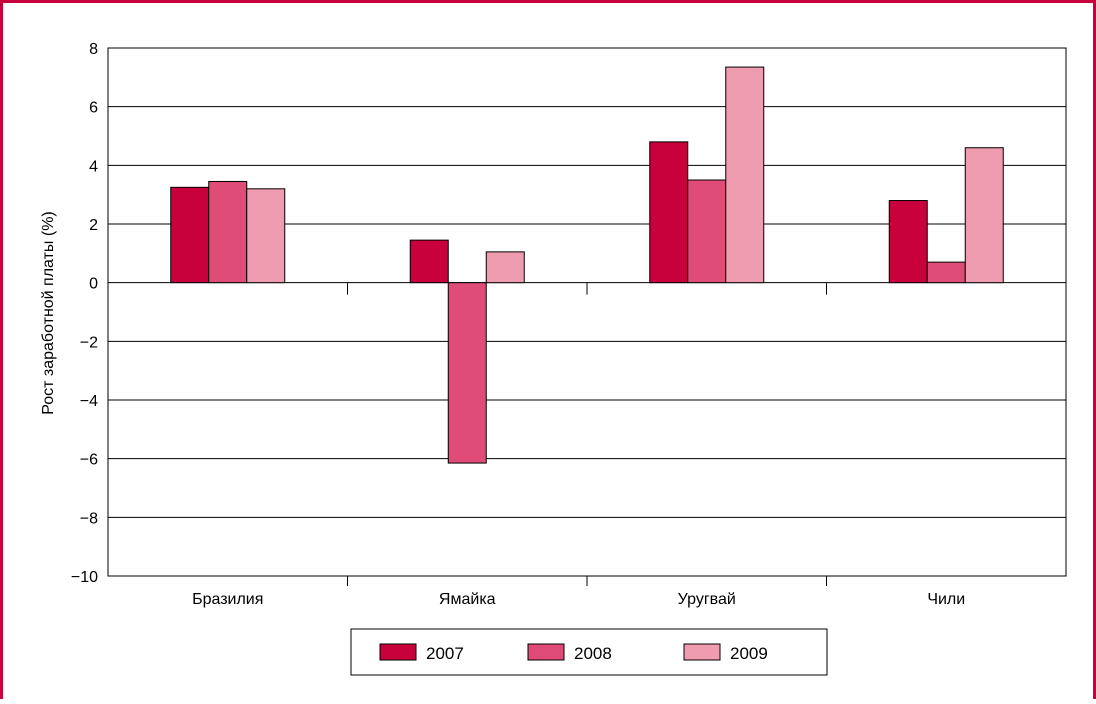 The image size is (1096, 704). Describe the element at coordinates (84, 313) in the screenshot. I see `y-tick-labels: 8 6 4 2 0 −2 −4 −6 −8 −10` at that location.